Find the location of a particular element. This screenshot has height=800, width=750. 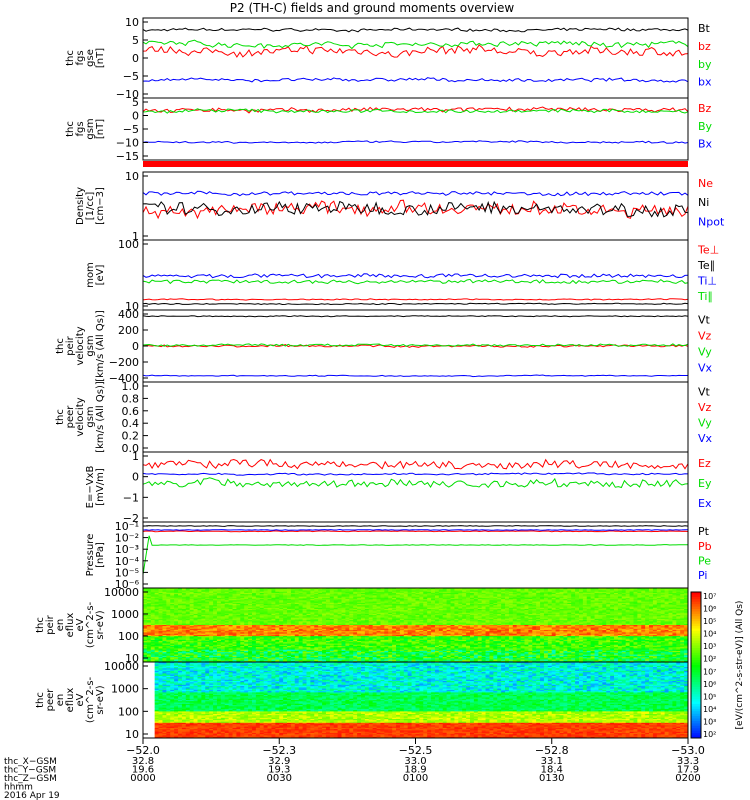

peir_velocity-series-Vt is located at coordinates (415, 316).